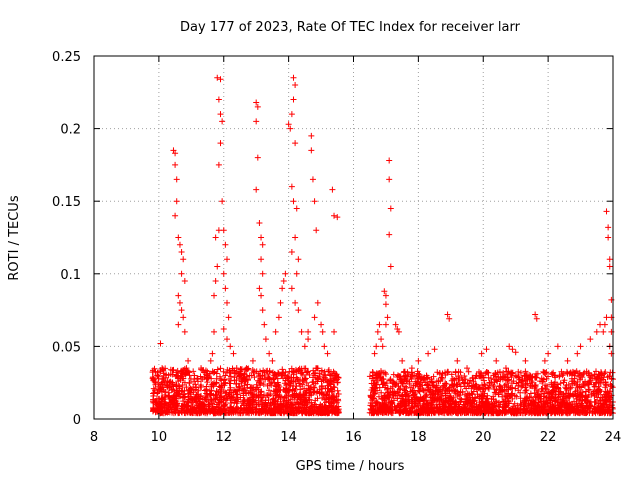 The width and height of the screenshot is (640, 480). What do you see at coordinates (70, 275) in the screenshot?
I see `y-tick-label: 0.1` at bounding box center [70, 275].